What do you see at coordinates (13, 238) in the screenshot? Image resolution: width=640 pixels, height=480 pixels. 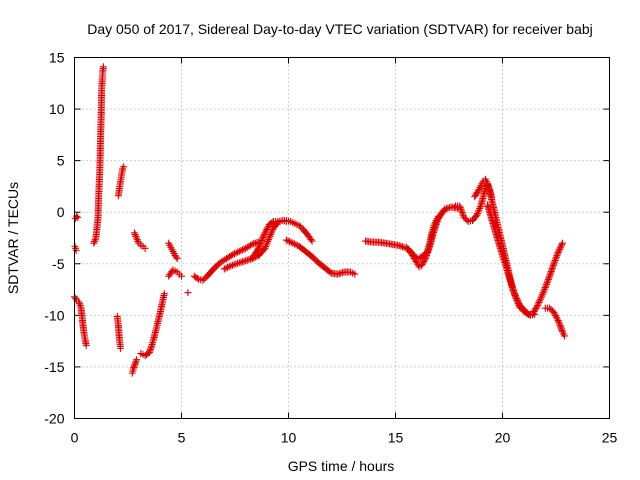 I see `y-axis-label: SDTVAR / TECUs` at bounding box center [13, 238].